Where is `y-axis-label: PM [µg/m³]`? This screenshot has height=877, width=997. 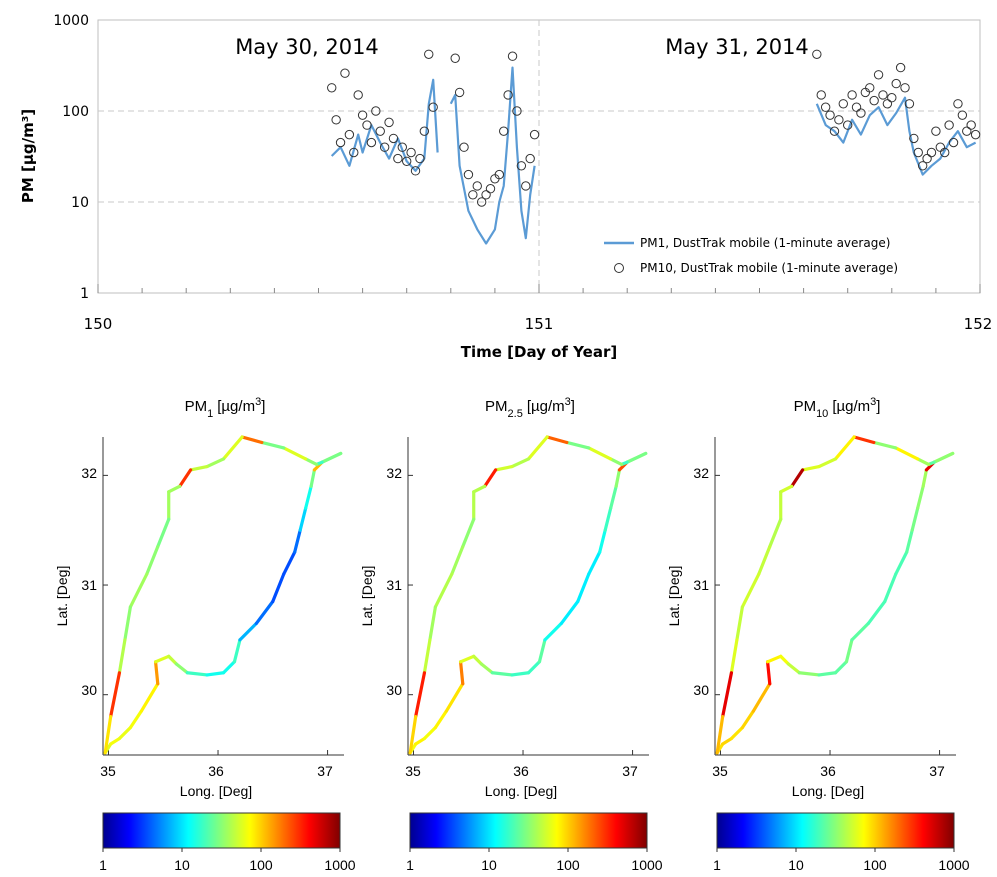 y-axis-label: PM [µg/m³] is located at coordinates (28, 156).